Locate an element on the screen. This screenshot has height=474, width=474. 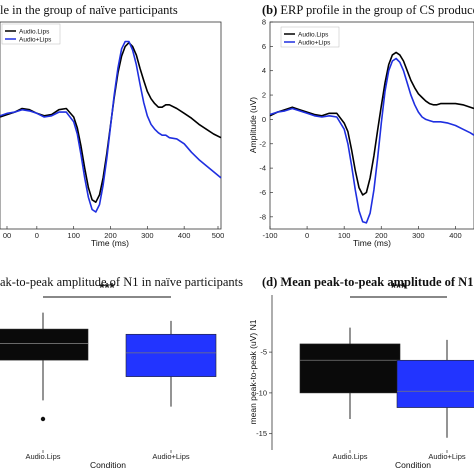
panel-b-title-text: ERP profile in the group of CS producer is located at coordinates (377, 10).